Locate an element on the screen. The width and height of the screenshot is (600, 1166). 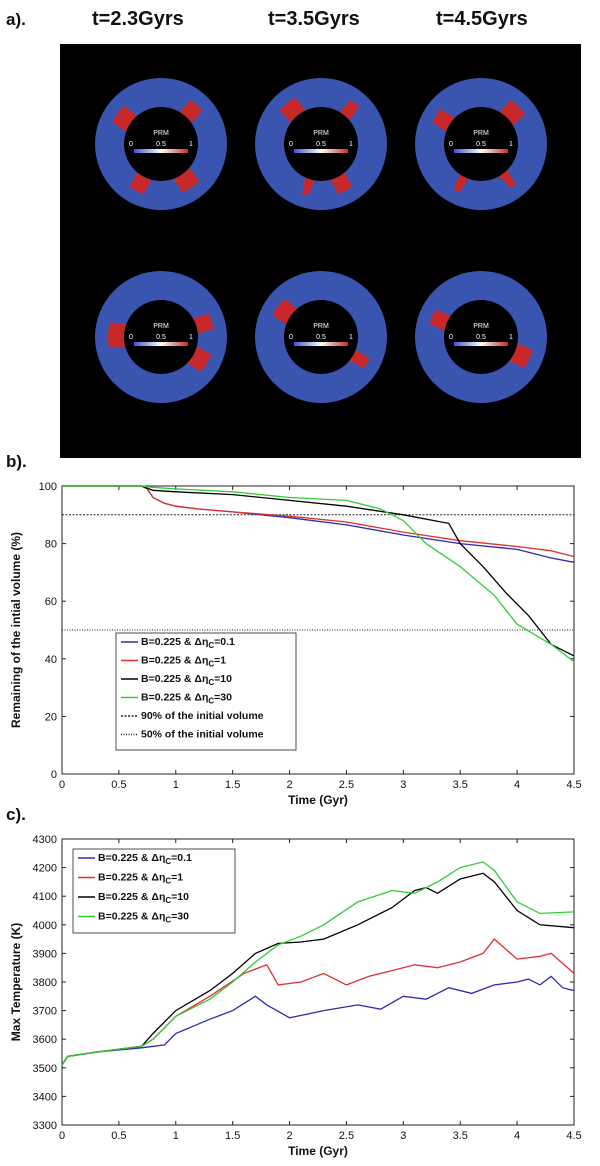
y-axis-title: Remaining of the intial volume (%) is located at coordinates (16, 630).